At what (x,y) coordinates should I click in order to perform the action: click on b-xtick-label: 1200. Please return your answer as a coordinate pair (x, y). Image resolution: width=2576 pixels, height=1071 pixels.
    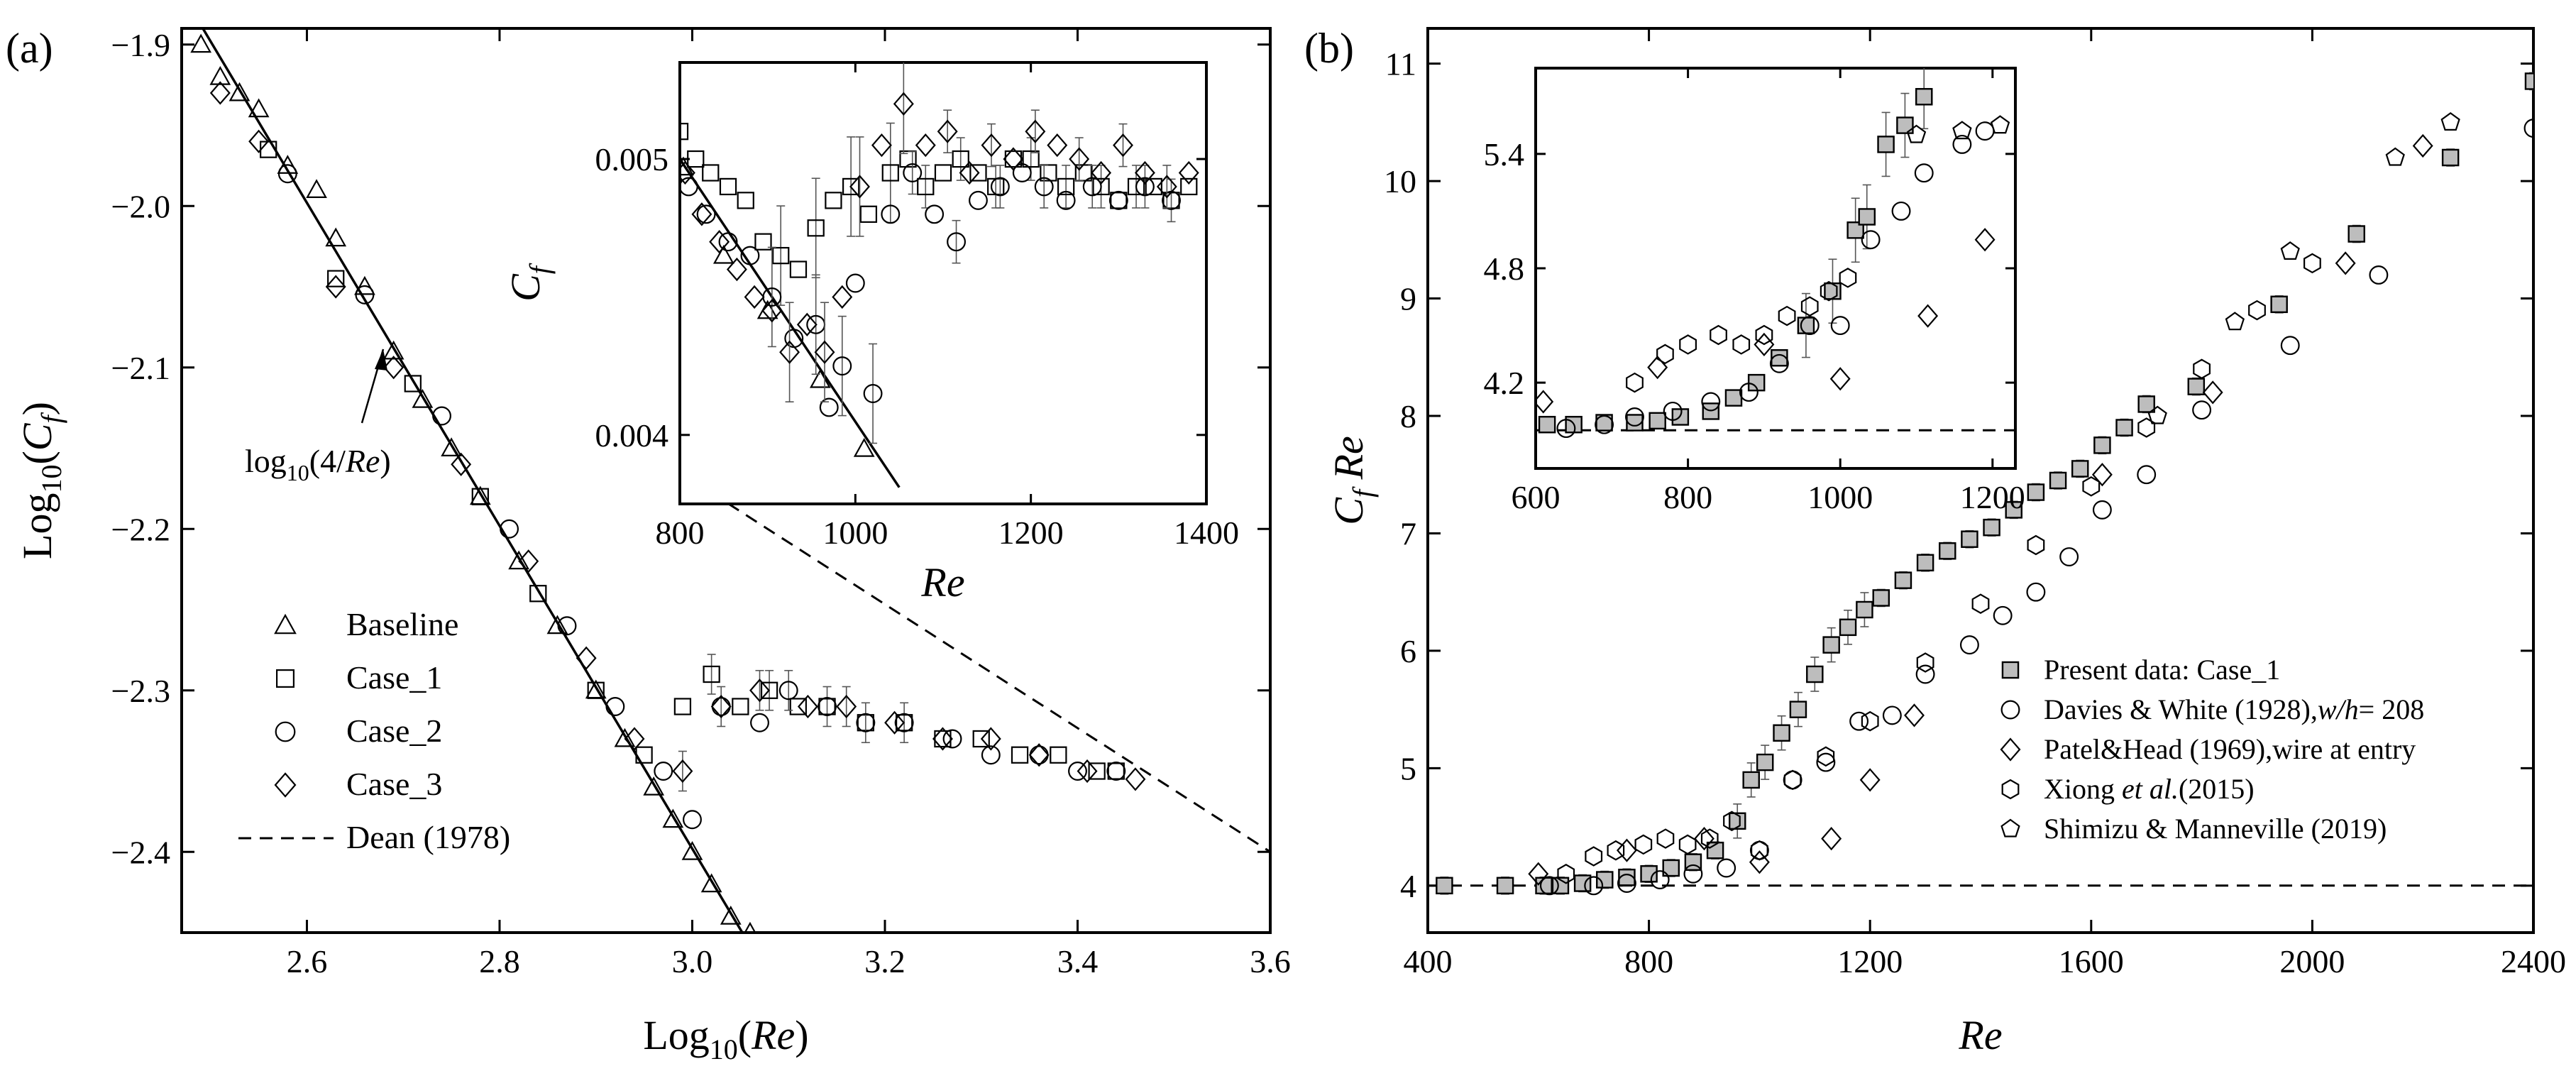
    Looking at the image, I should click on (1870, 961).